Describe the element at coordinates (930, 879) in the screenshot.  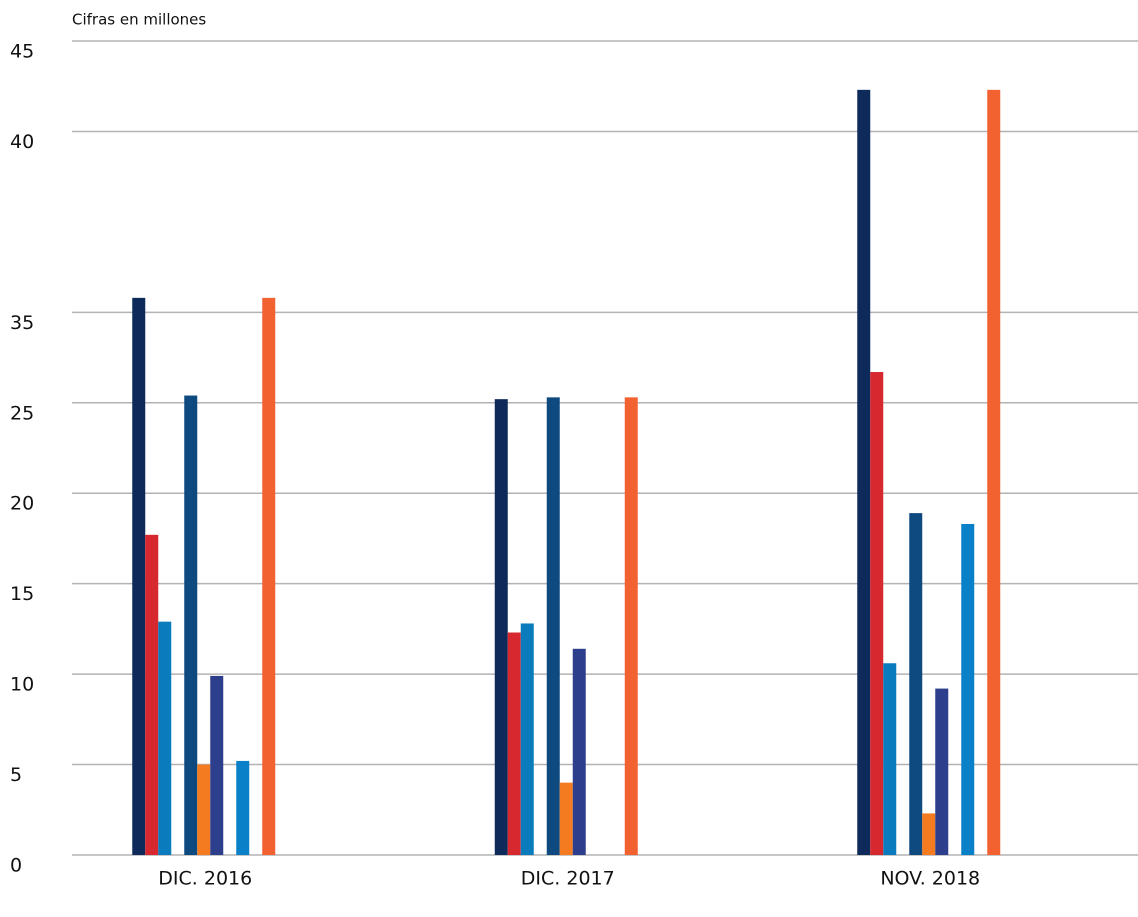
I see `x-tick-label: NOV. 2018` at that location.